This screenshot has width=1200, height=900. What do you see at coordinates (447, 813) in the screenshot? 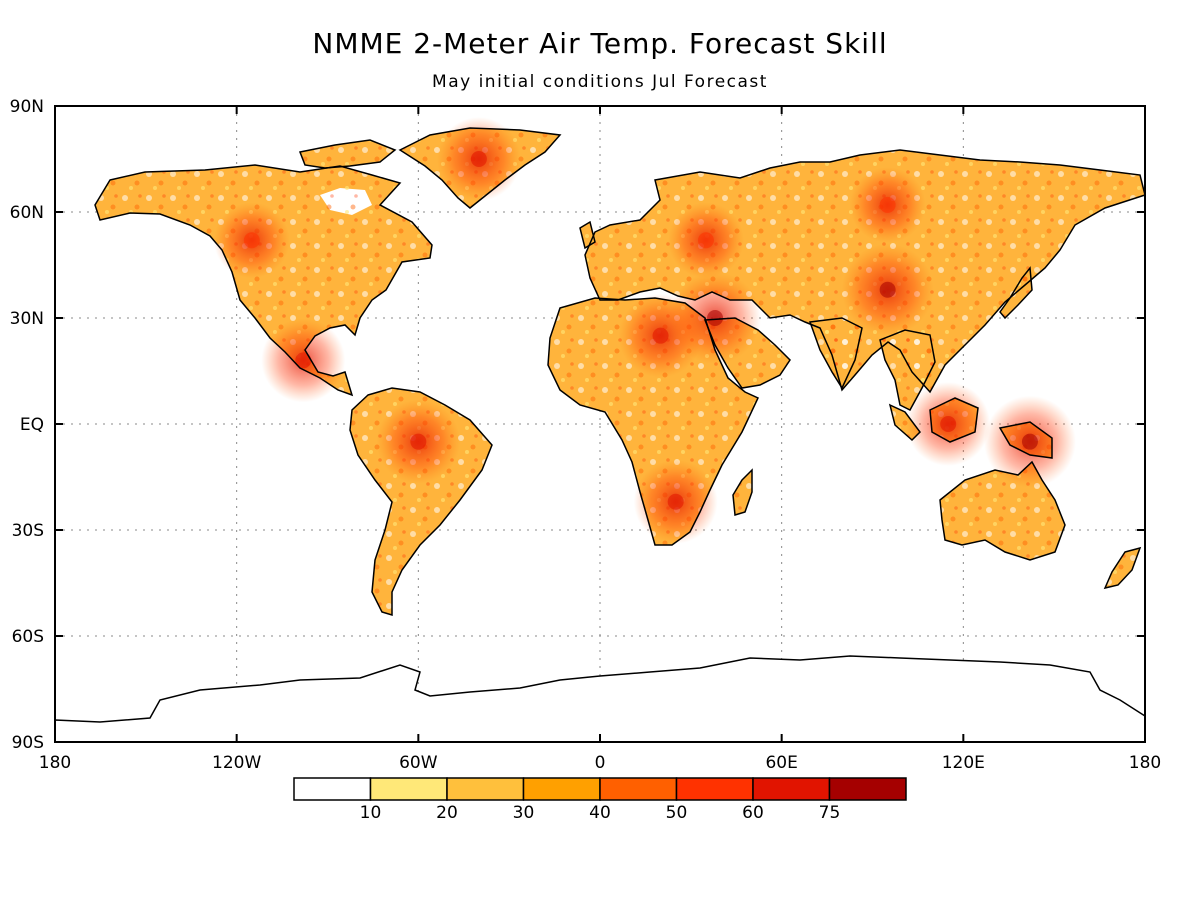
I see `colorbar-label: 20` at bounding box center [447, 813].